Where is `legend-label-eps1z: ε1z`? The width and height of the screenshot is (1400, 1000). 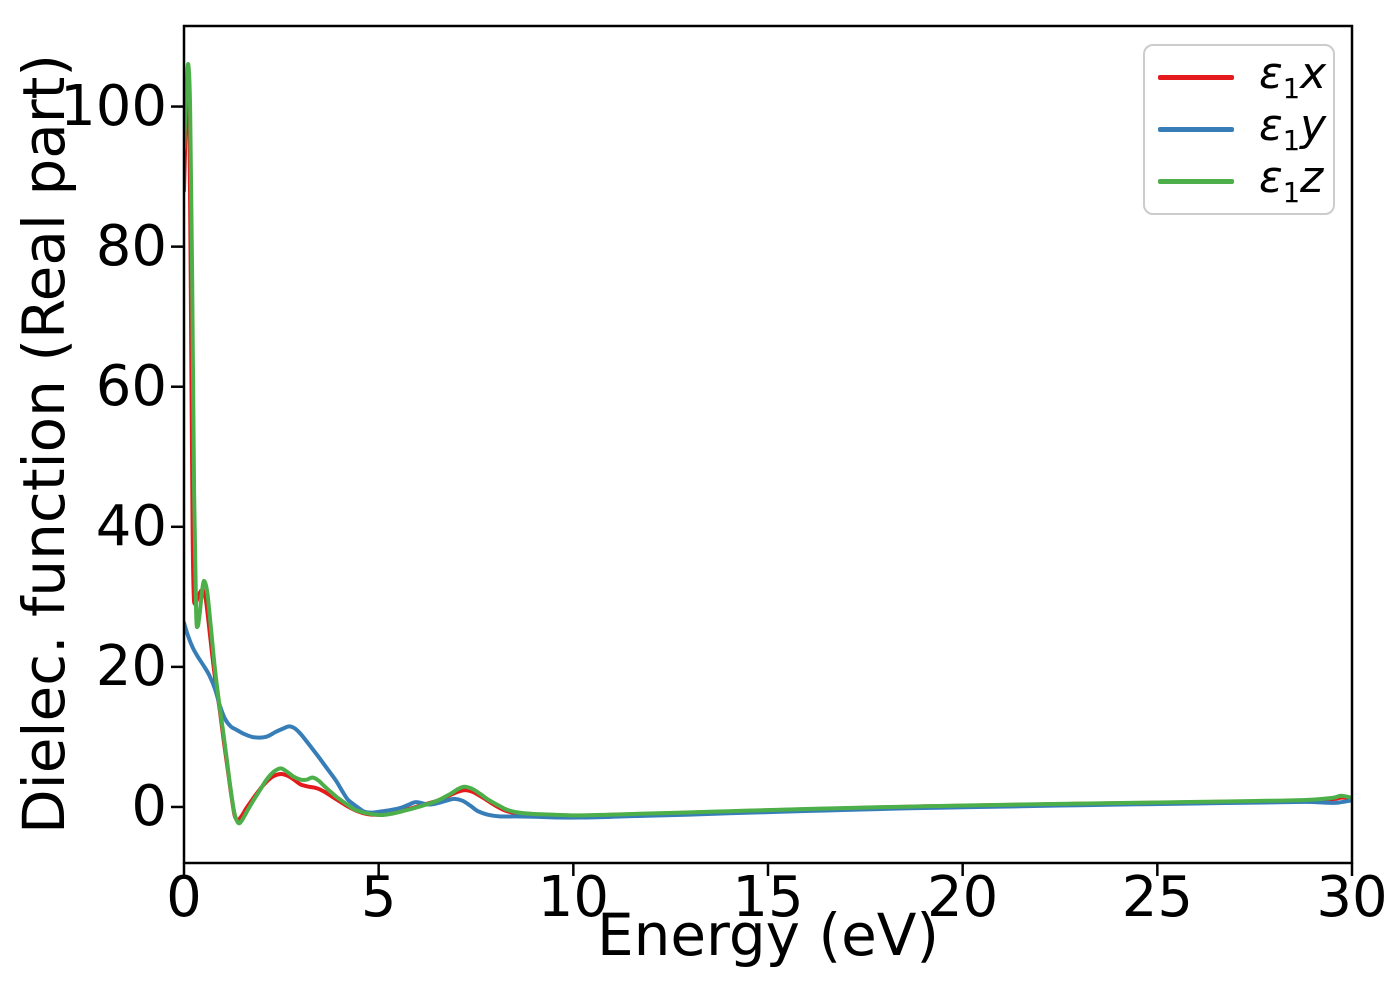
legend-label-eps1z: ε1z is located at coordinates (1291, 182).